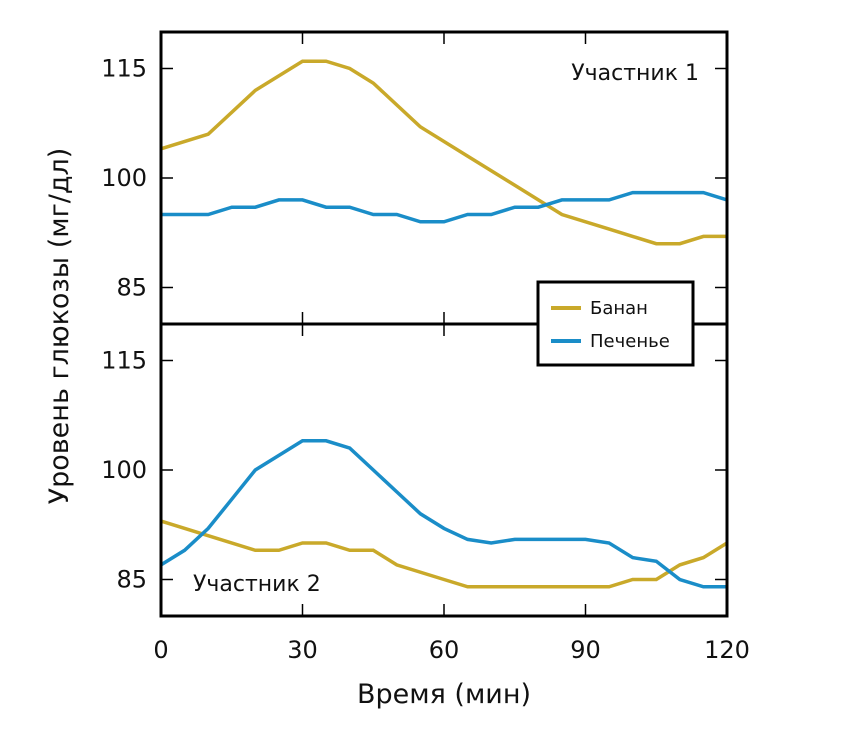 This screenshot has width=867, height=729. Describe the element at coordinates (160, 650) in the screenshot. I see `x-tick-label: 0` at that location.